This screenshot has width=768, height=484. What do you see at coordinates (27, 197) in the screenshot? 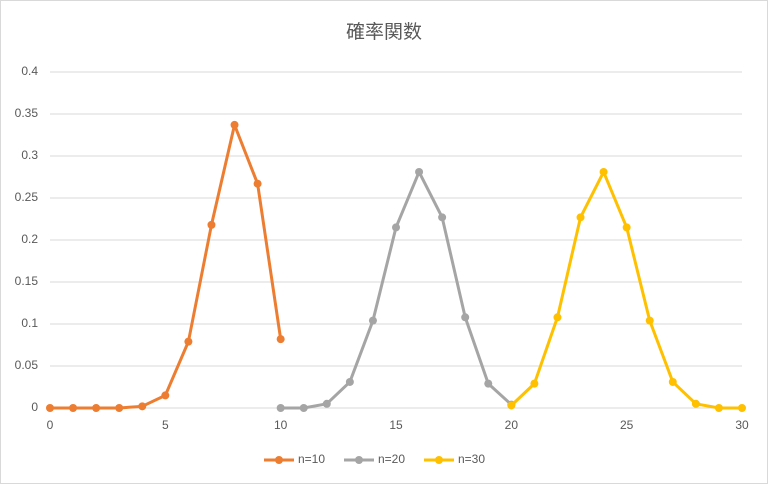
I see `y-tick-label: 0.25` at bounding box center [27, 197].